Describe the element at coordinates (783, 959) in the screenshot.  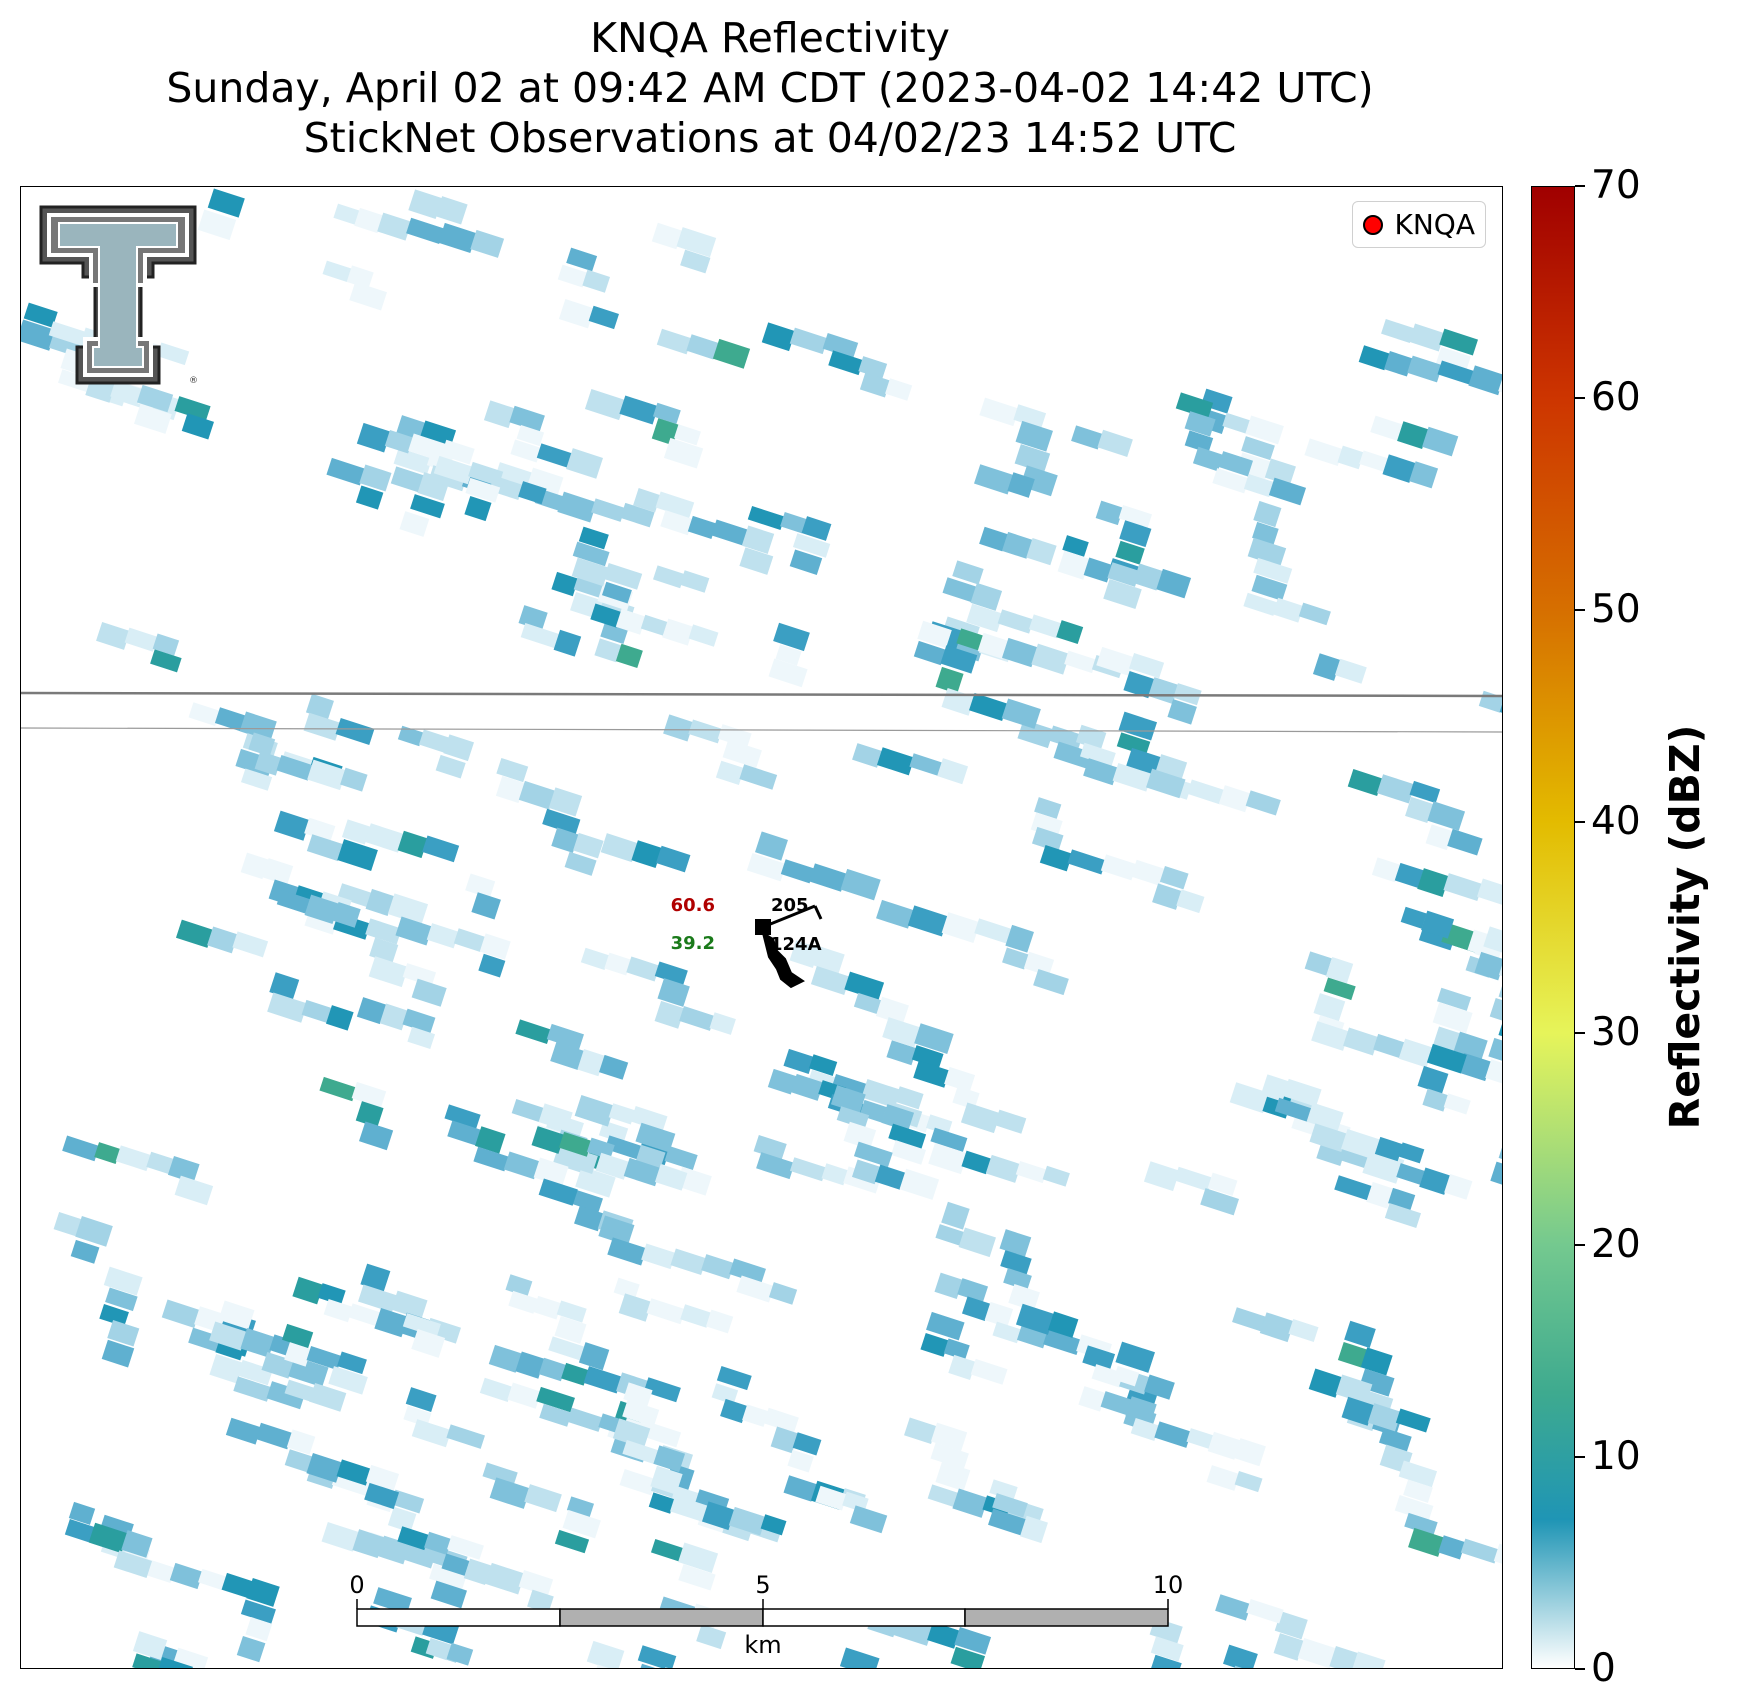
I see `station-track` at that location.